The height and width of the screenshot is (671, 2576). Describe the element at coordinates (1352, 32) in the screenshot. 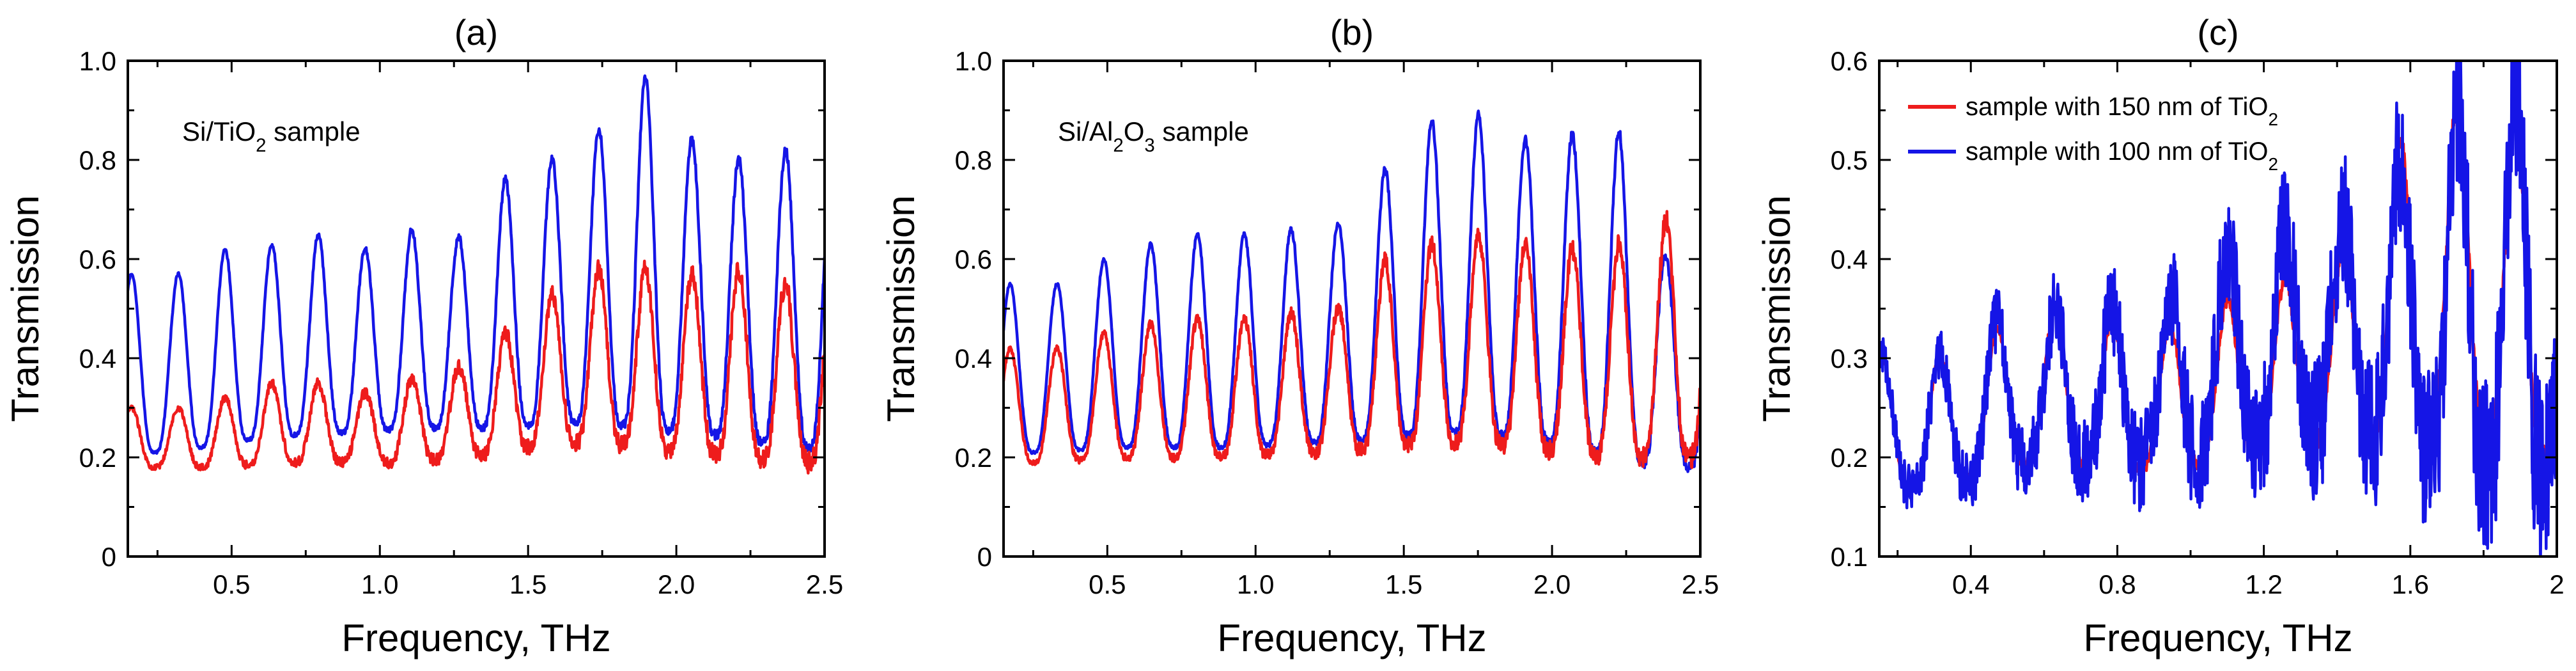

I see `panel-title: (b)` at that location.